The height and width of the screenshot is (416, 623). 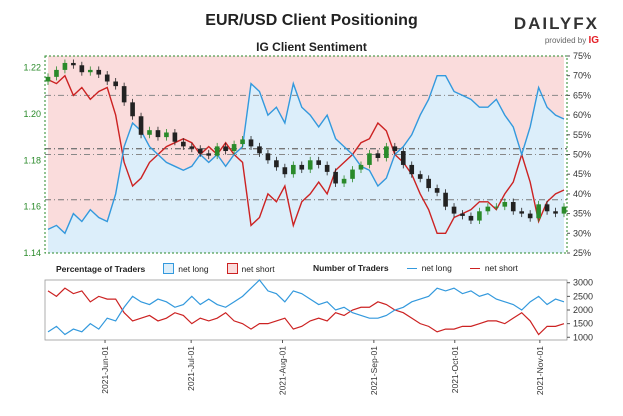 What do you see at coordinates (32, 207) in the screenshot?
I see `y-left-tick-label: 1.16` at bounding box center [32, 207].